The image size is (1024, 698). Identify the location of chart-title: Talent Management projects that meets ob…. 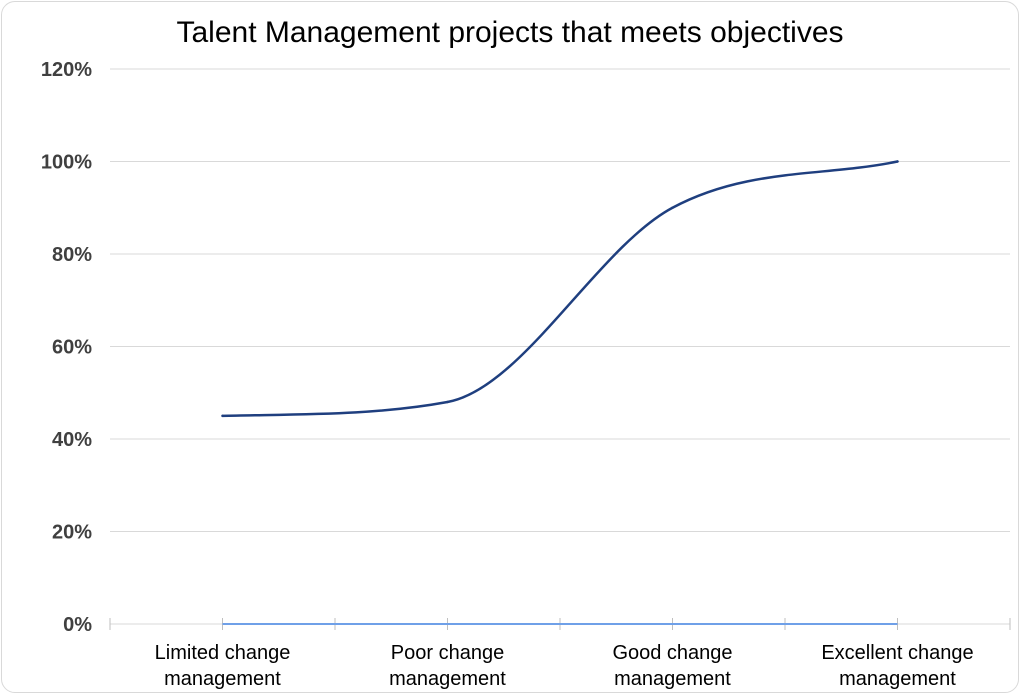
(509, 32).